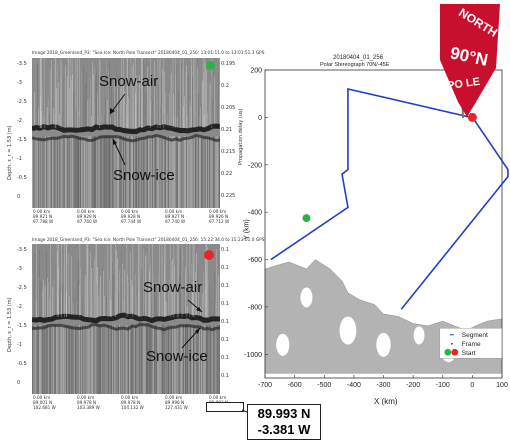 This screenshot has height=441, width=510. What do you see at coordinates (175, 216) in the screenshot?
I see `top-xtick: 0.00 km 89.927 N 97.740 W` at bounding box center [175, 216].